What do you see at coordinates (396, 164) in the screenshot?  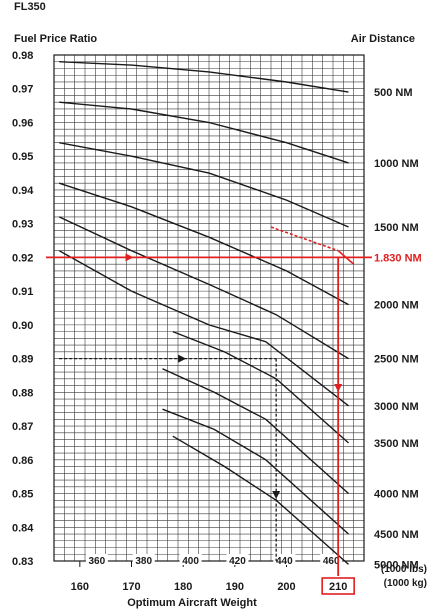 I see `series-label: 1000 NM` at bounding box center [396, 164].